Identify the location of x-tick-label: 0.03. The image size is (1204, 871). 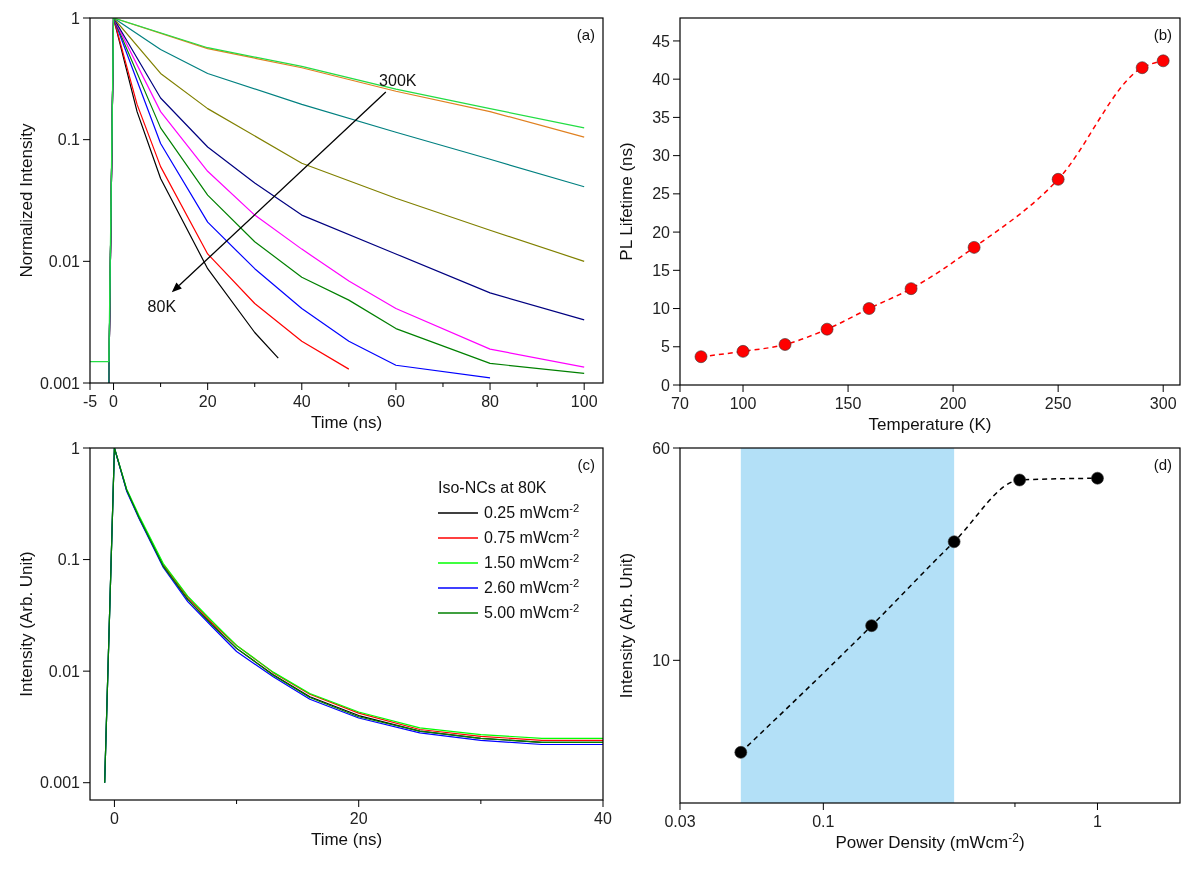
(680, 821).